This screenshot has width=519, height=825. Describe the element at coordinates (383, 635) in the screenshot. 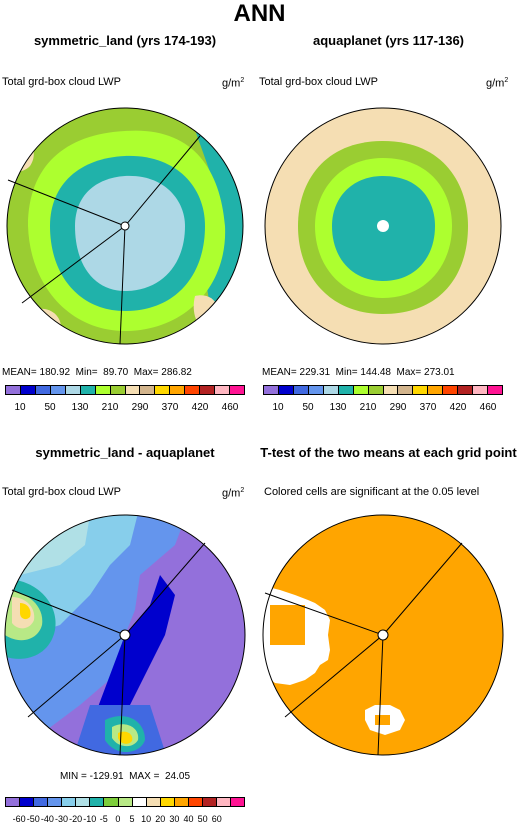

I see `panel-4-map` at that location.